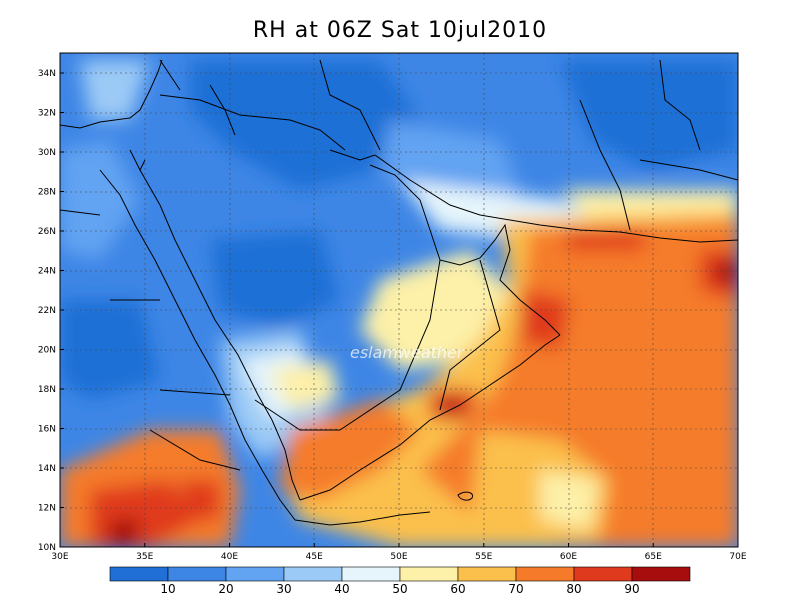 This screenshot has width=800, height=604. I want to click on colorbar-label: 30, so click(283, 589).